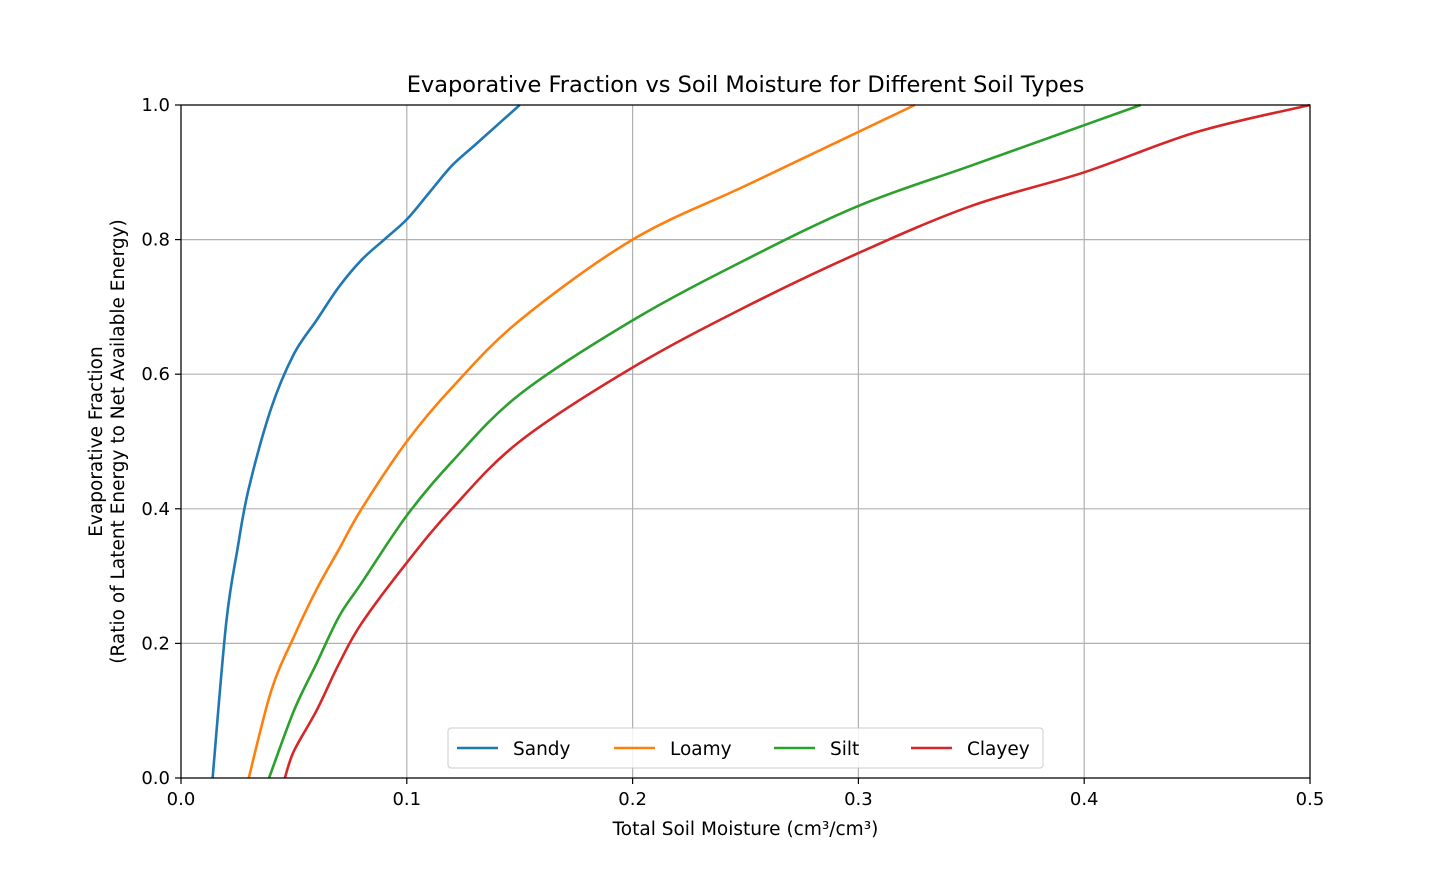  I want to click on legend-item-loamy: Loamy, so click(673, 749).